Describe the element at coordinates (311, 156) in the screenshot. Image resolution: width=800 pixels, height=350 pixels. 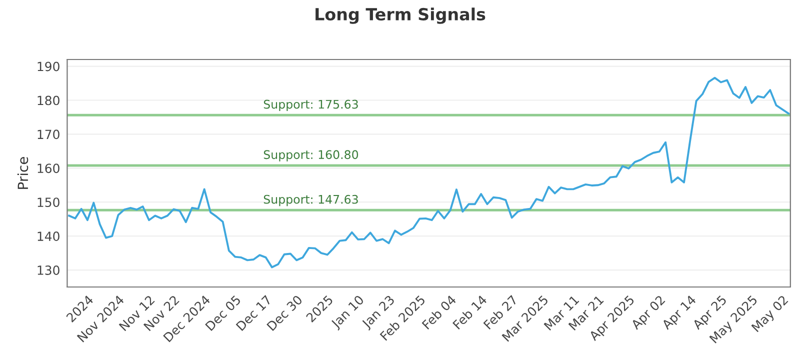
I see `ref-line-label: Support: 160.80` at that location.